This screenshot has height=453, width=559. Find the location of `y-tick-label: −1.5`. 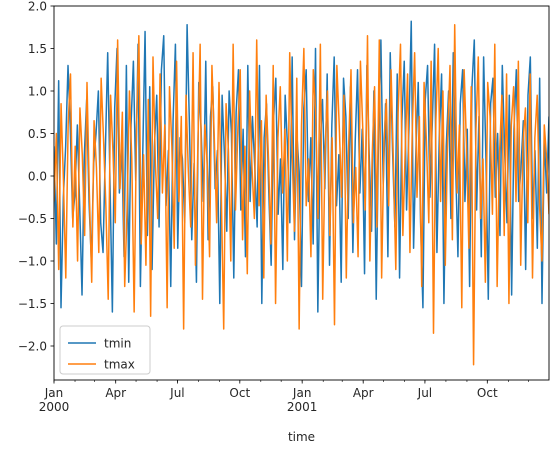

y-tick-label: −1.5 is located at coordinates (32, 304).